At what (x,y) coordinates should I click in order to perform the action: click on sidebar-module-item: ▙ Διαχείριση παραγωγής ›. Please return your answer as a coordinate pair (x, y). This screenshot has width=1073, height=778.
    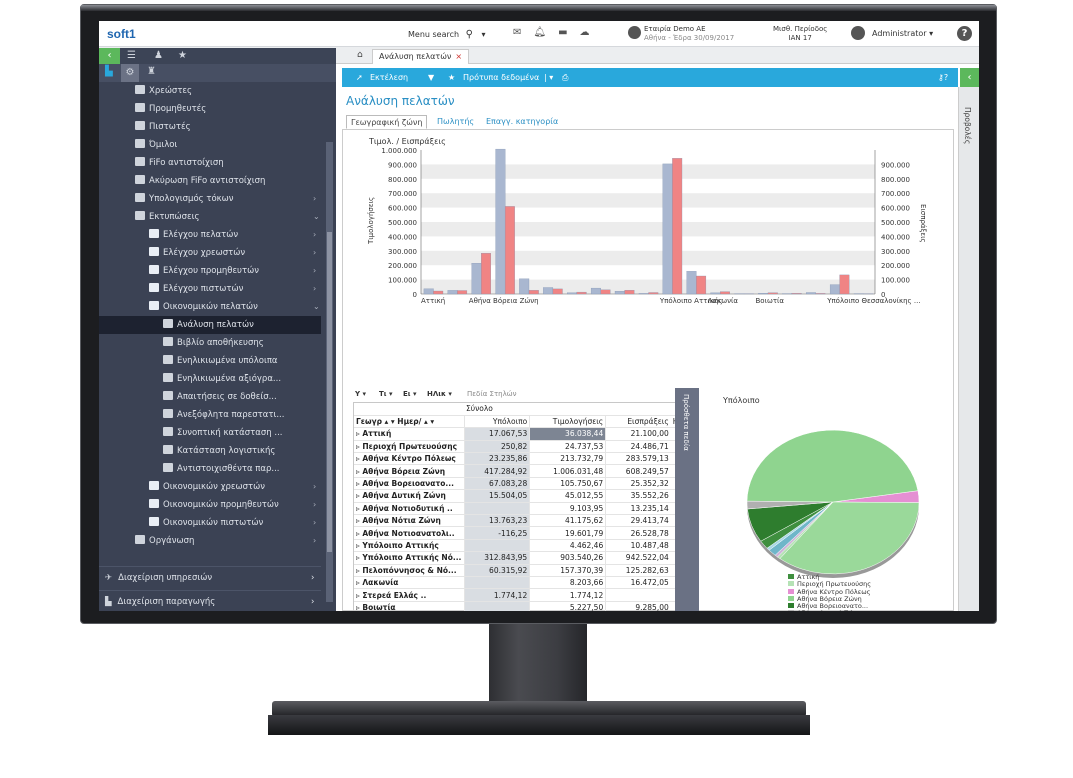
    Looking at the image, I should click on (210, 600).